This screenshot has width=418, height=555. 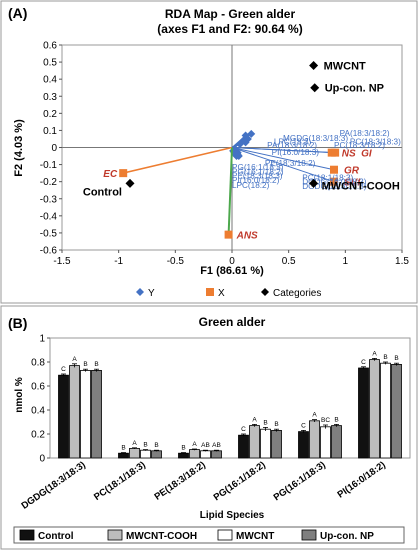 What do you see at coordinates (50, 46) in the screenshot?
I see `rda-y-tick-label: 0.6` at bounding box center [50, 46].